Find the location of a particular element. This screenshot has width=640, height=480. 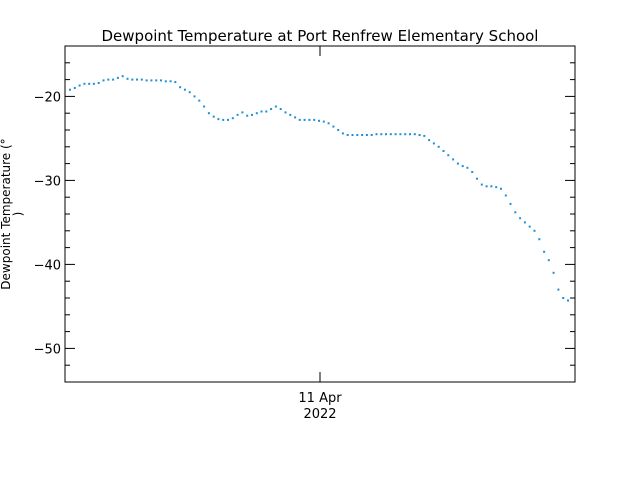

y-tick-label: −50 is located at coordinates (47, 349).